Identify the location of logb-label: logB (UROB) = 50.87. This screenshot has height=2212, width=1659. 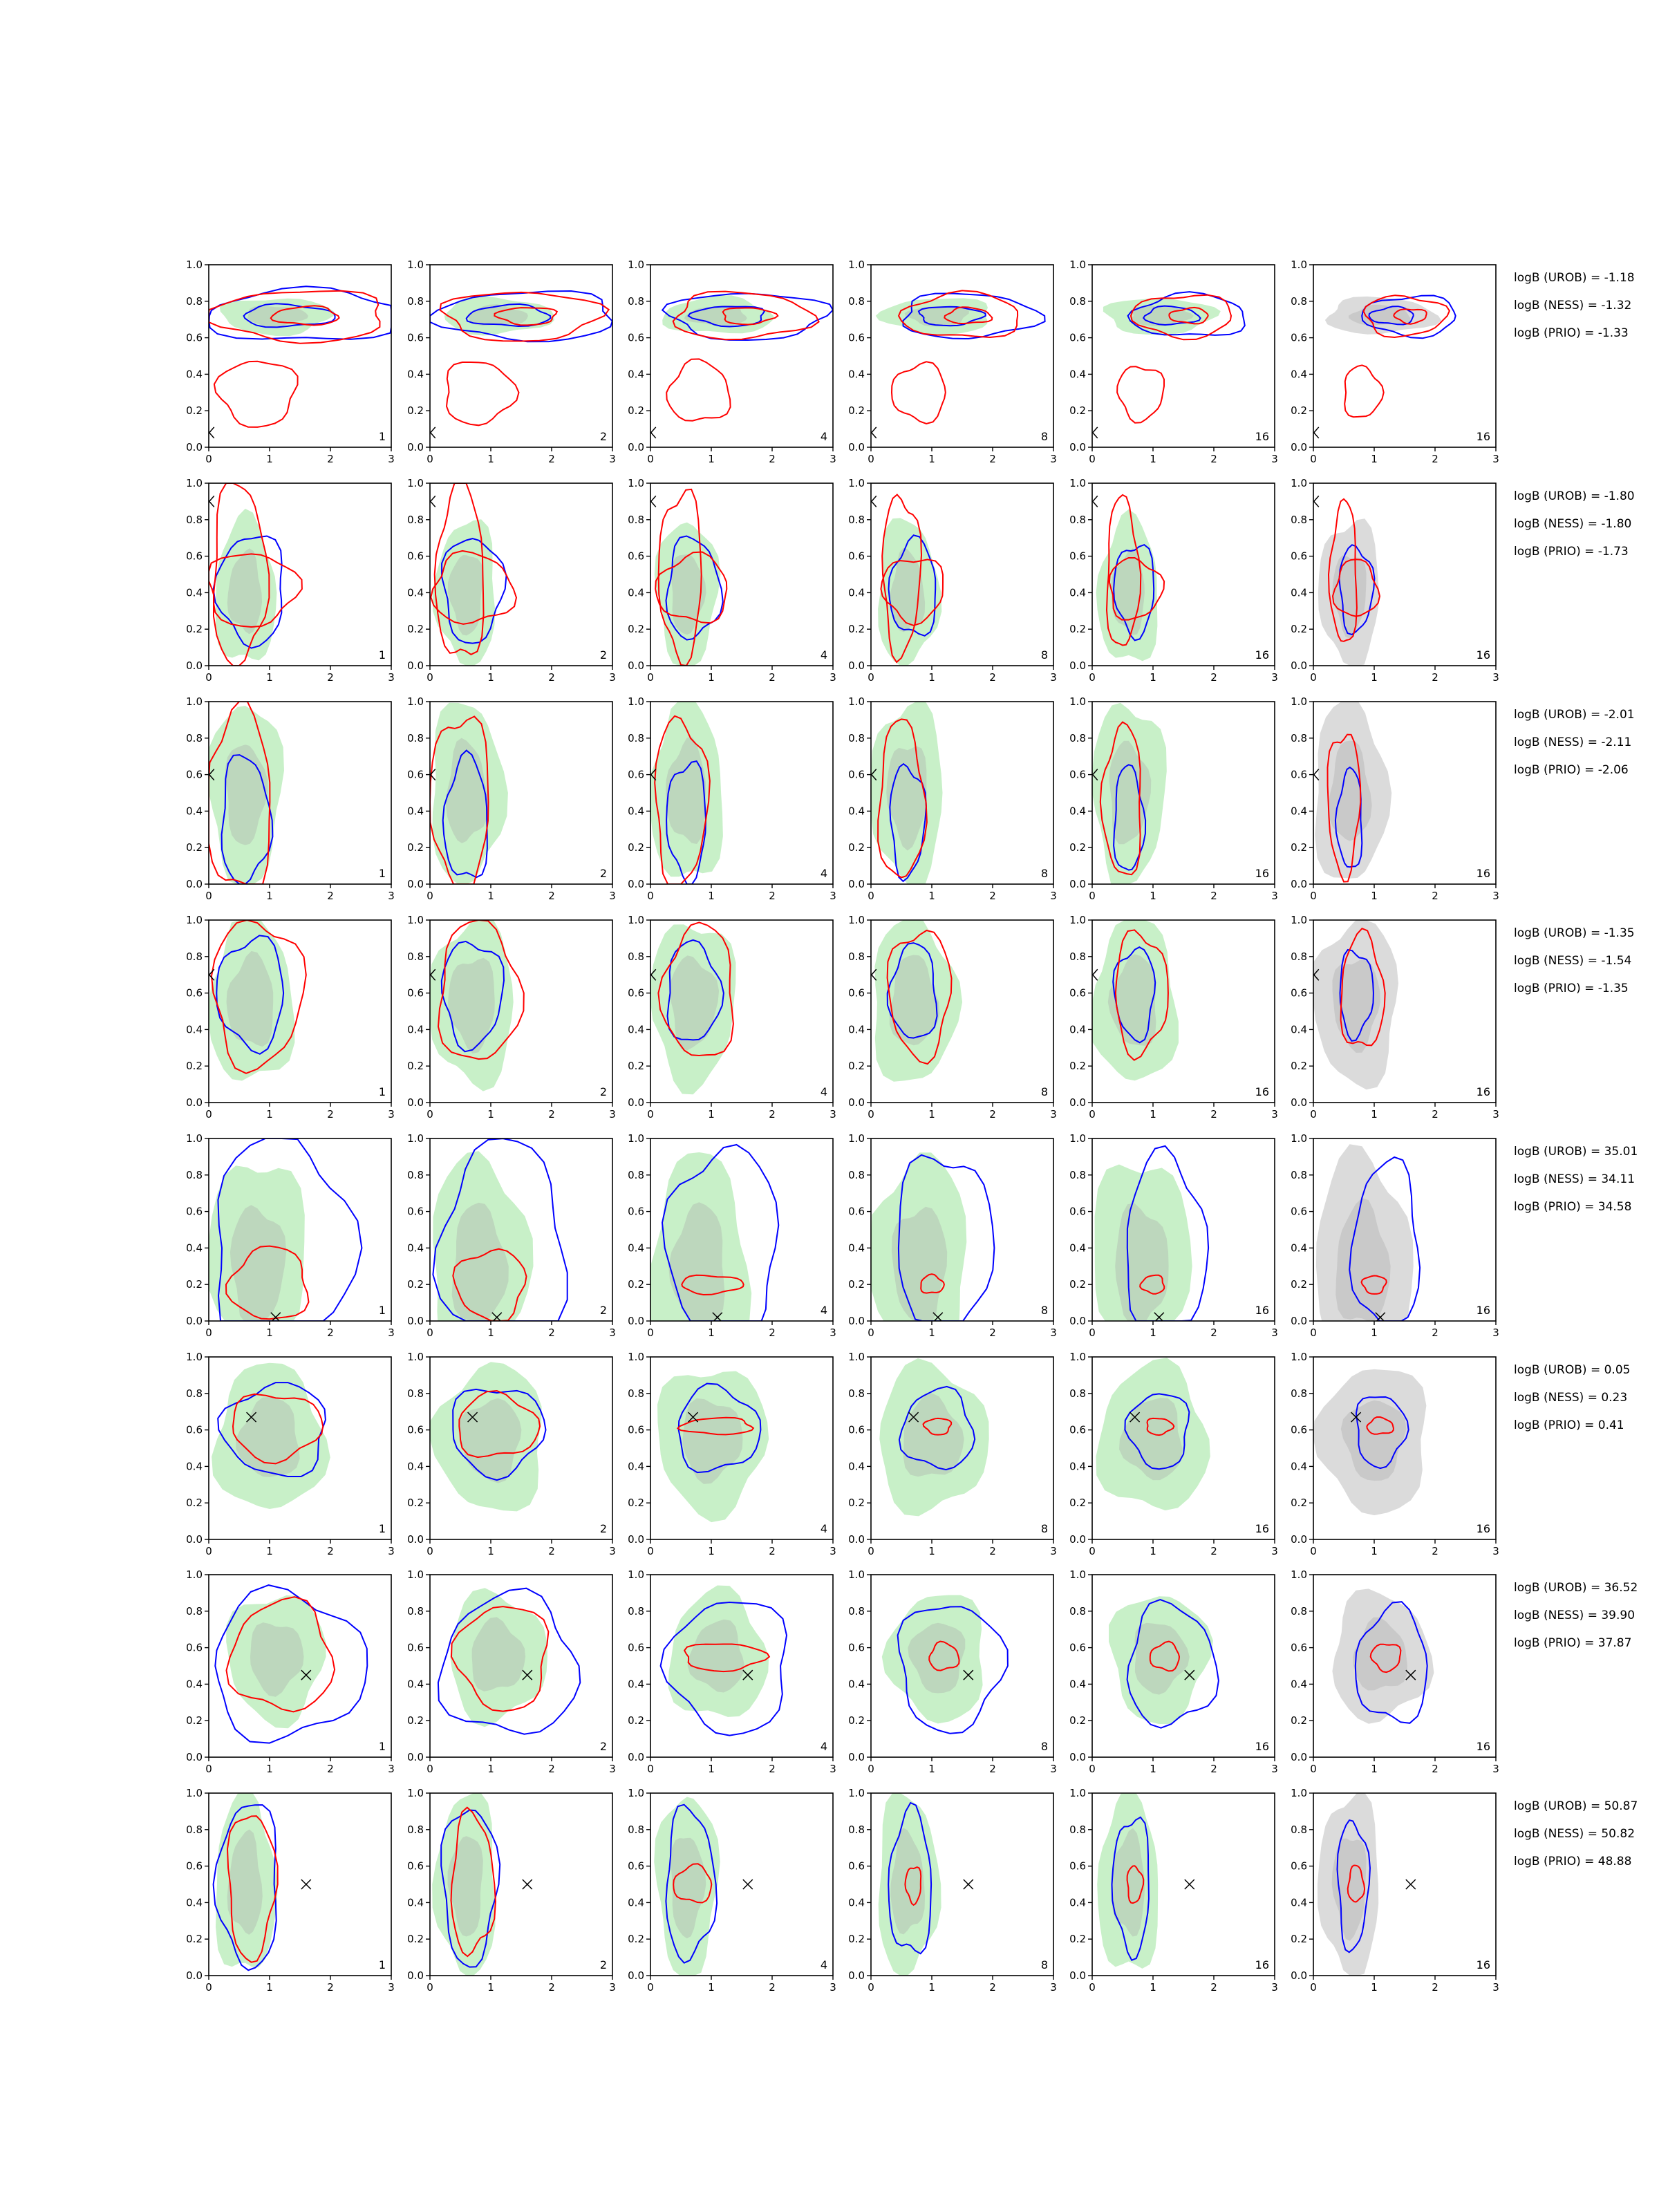
(1576, 1806).